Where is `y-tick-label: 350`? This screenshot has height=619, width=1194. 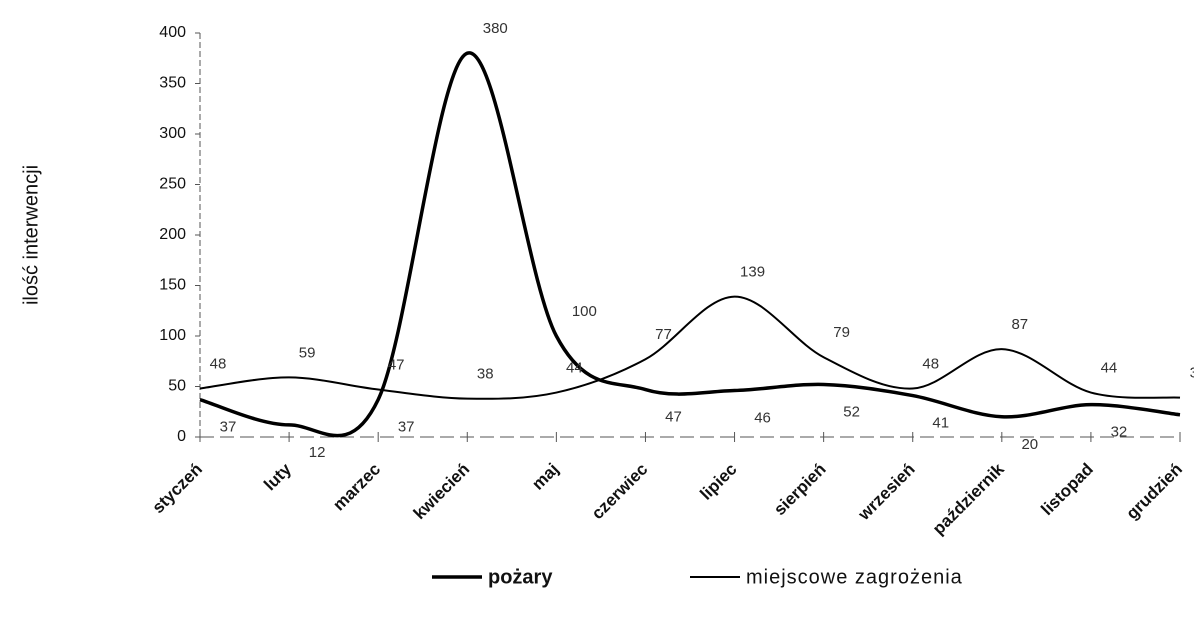
y-tick-label: 350 is located at coordinates (172, 83).